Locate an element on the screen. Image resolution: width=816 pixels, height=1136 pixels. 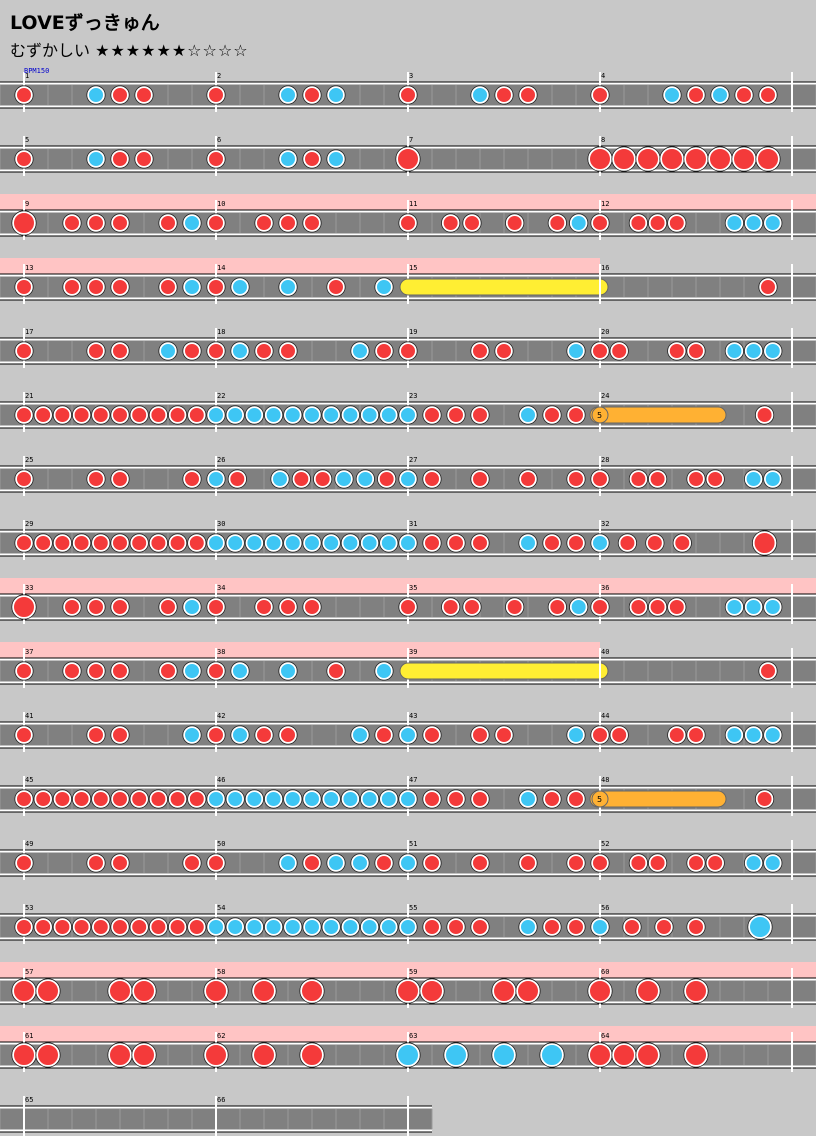
big-ka-note is located at coordinates (408, 1055).